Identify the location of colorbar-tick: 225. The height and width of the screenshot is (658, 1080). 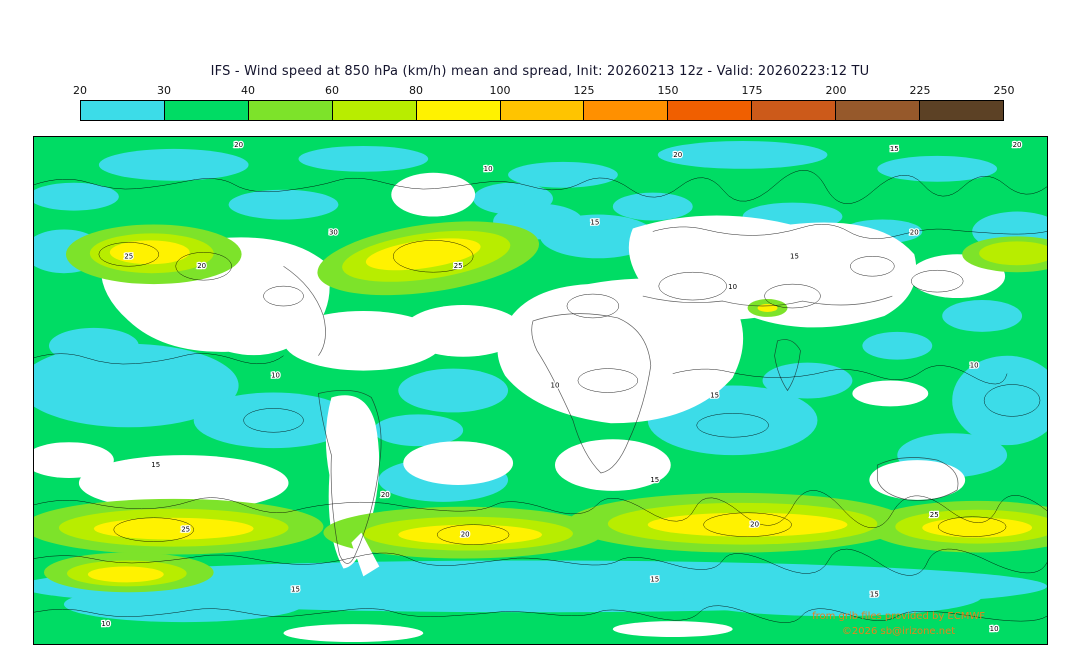
(920, 90).